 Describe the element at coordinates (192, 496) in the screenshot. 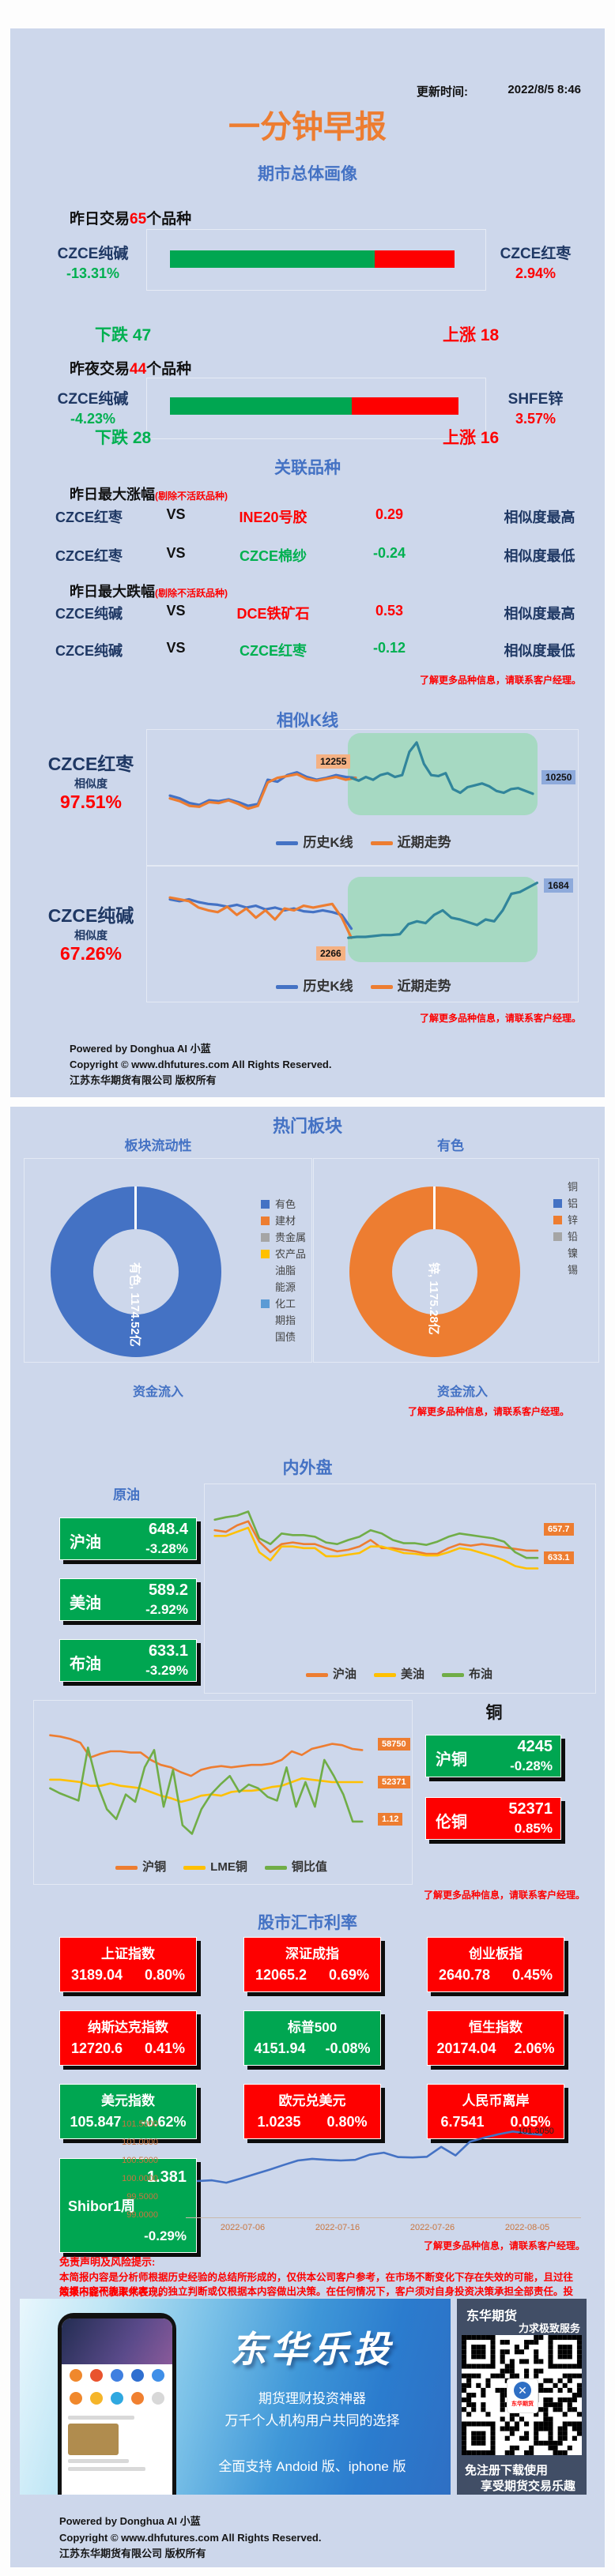

I see `related-up-title-note: (剔除不活跃品种)` at that location.